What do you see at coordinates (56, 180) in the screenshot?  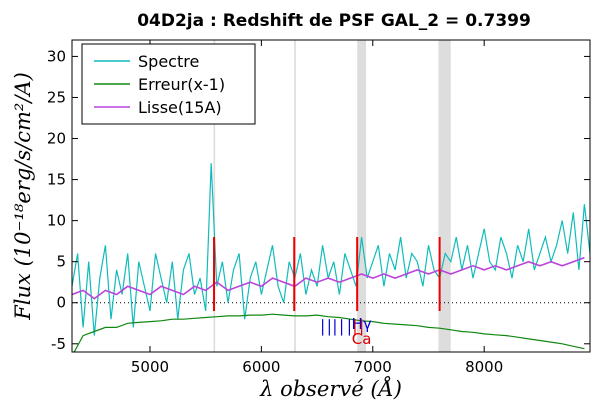 I see `y-tick-label-4: 15` at bounding box center [56, 180].